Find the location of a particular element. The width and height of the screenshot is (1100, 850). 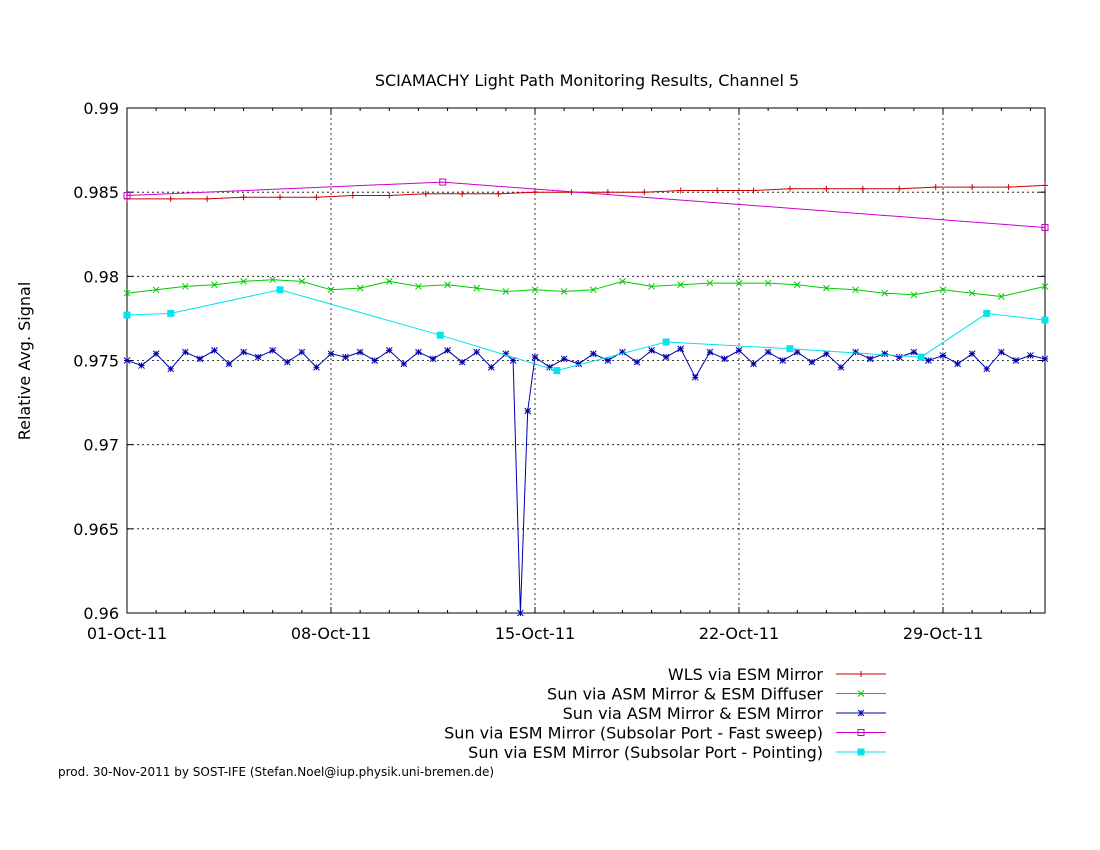

x-tick-label: 08-Oct-11 is located at coordinates (331, 633).